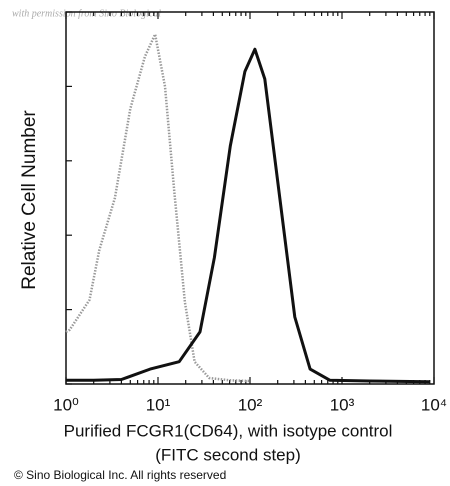 The height and width of the screenshot is (486, 450). Describe the element at coordinates (86, 13) in the screenshot. I see `watermark: with permission from Sino Biological` at that location.